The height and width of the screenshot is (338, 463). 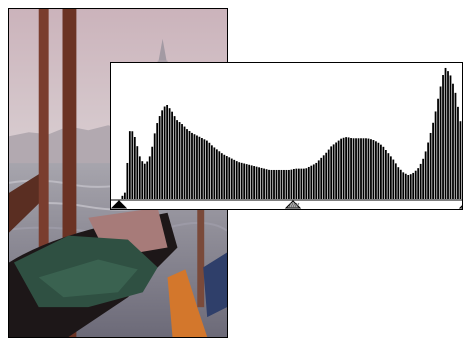 What do you see at coordinates (460, 205) in the screenshot?
I see `highlight-input-slider` at bounding box center [460, 205].